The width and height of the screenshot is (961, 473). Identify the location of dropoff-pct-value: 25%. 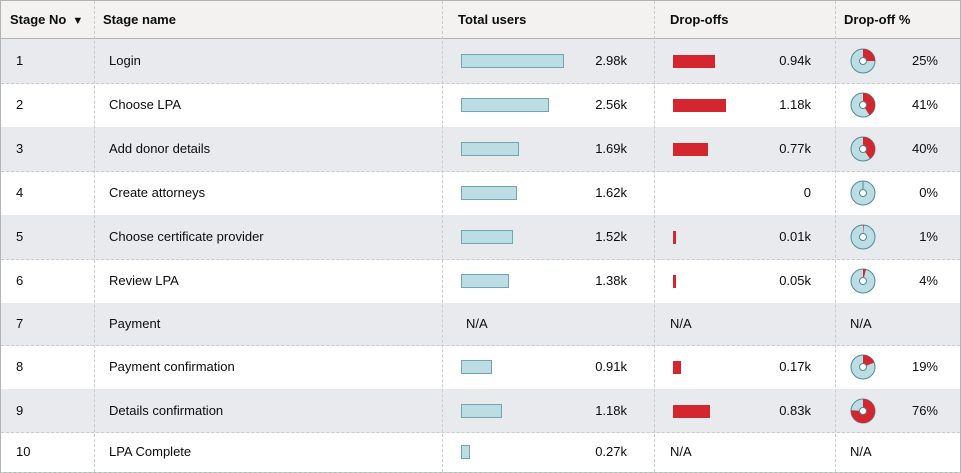
(924, 60).